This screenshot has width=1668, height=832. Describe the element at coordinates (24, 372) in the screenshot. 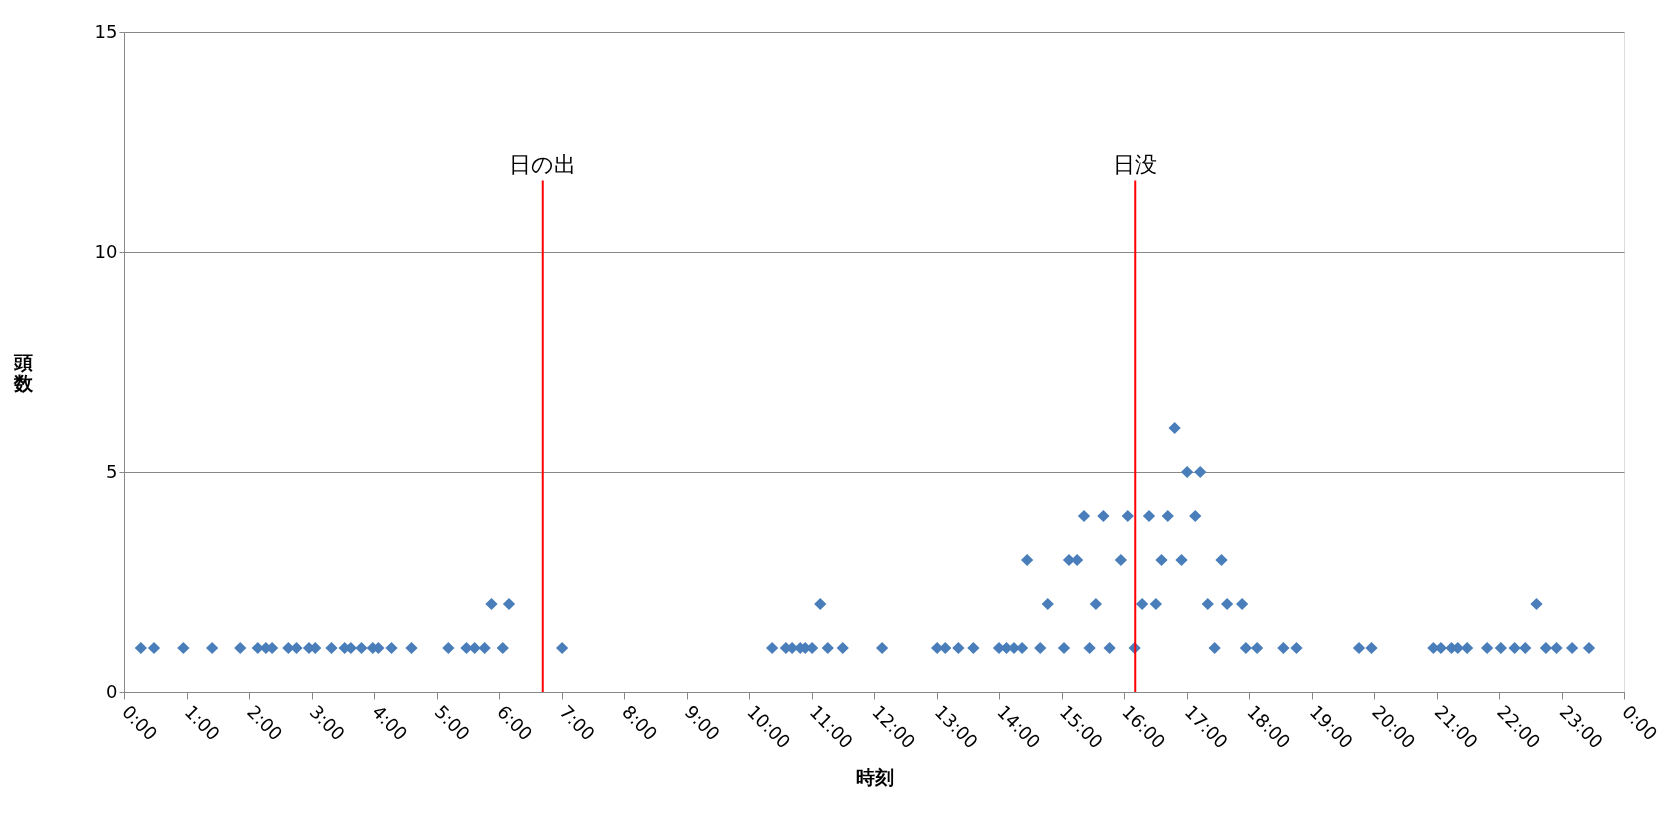

I see `y-axis-title: 頭数` at that location.